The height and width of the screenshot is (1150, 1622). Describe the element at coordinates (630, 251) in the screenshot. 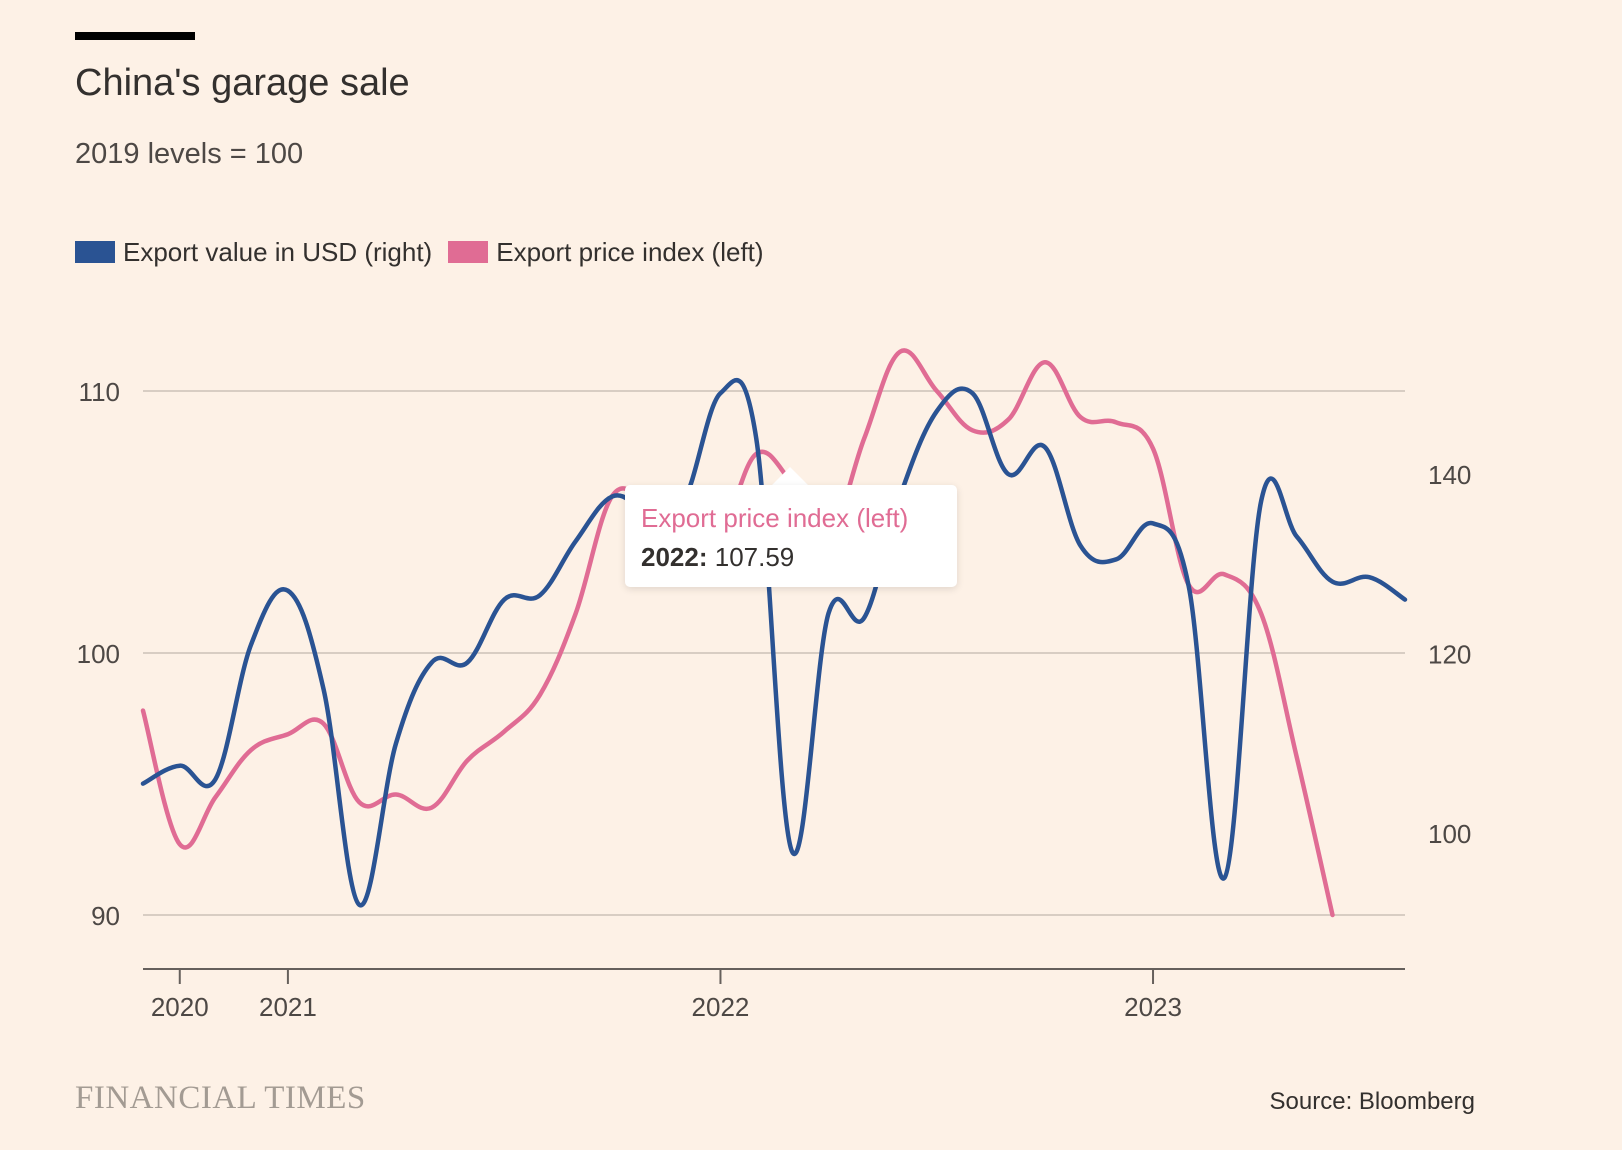

I see `legend-label-export-price: Export price index (left)` at that location.